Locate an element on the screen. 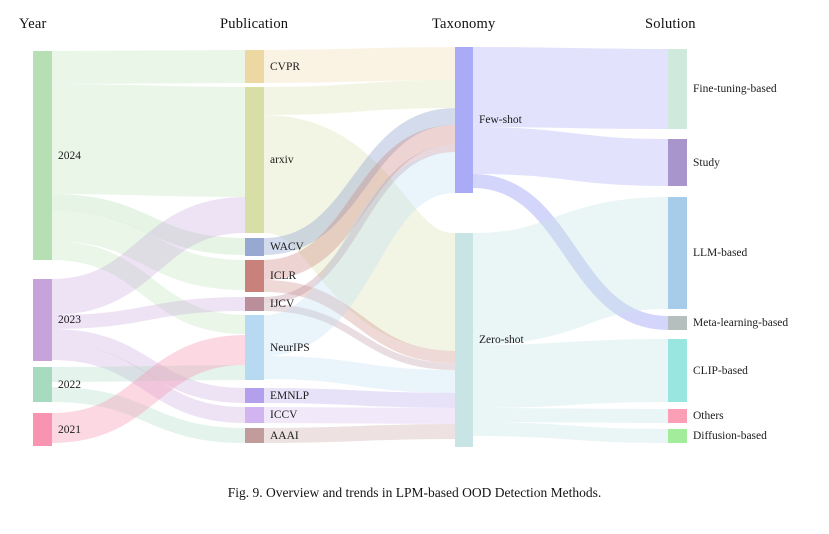  sankey-node-cvpr is located at coordinates (254, 66).